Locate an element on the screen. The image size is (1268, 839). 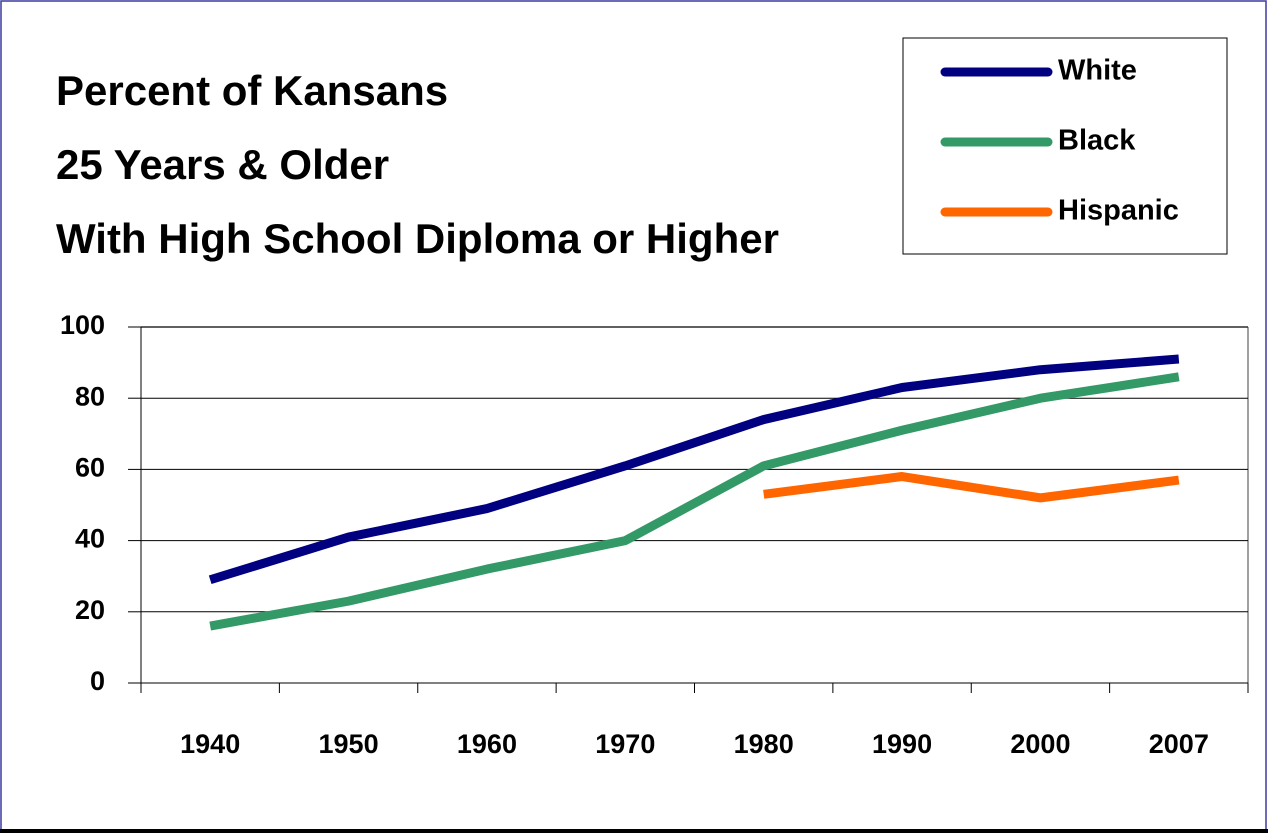
x-tick-label: 1990 is located at coordinates (902, 744).